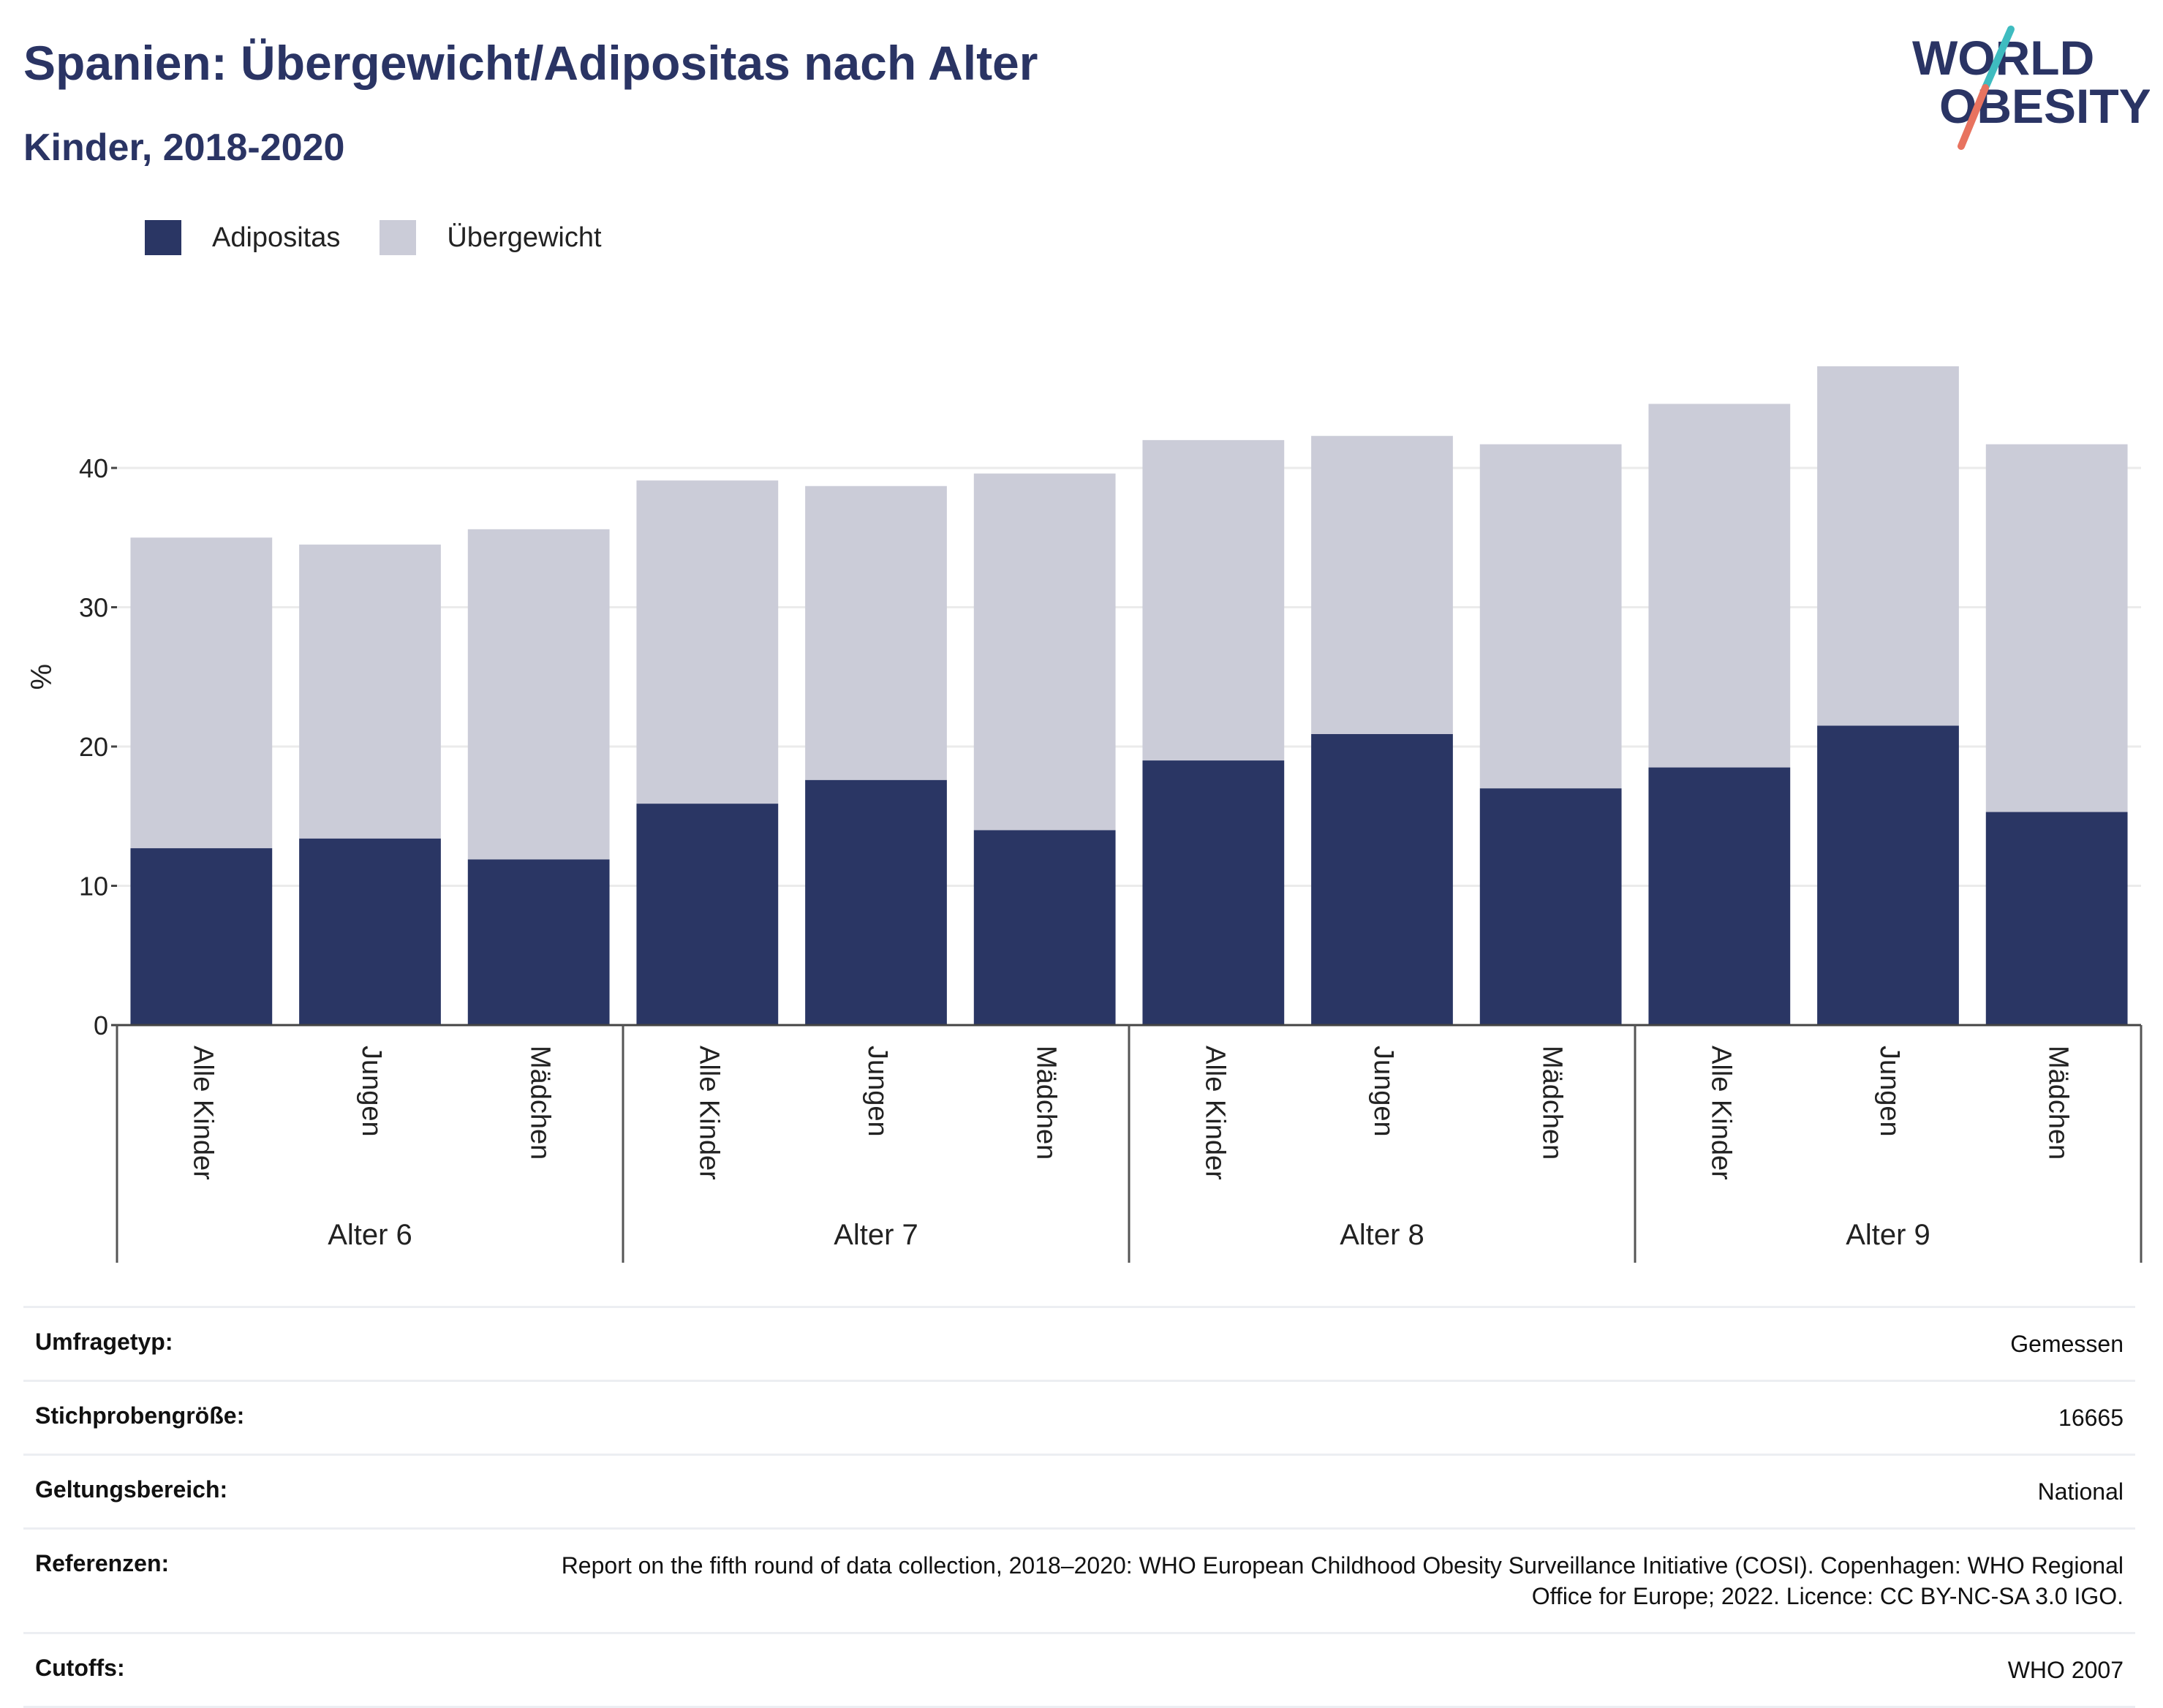  I want to click on logo-slash-coral, so click(1973, 117).